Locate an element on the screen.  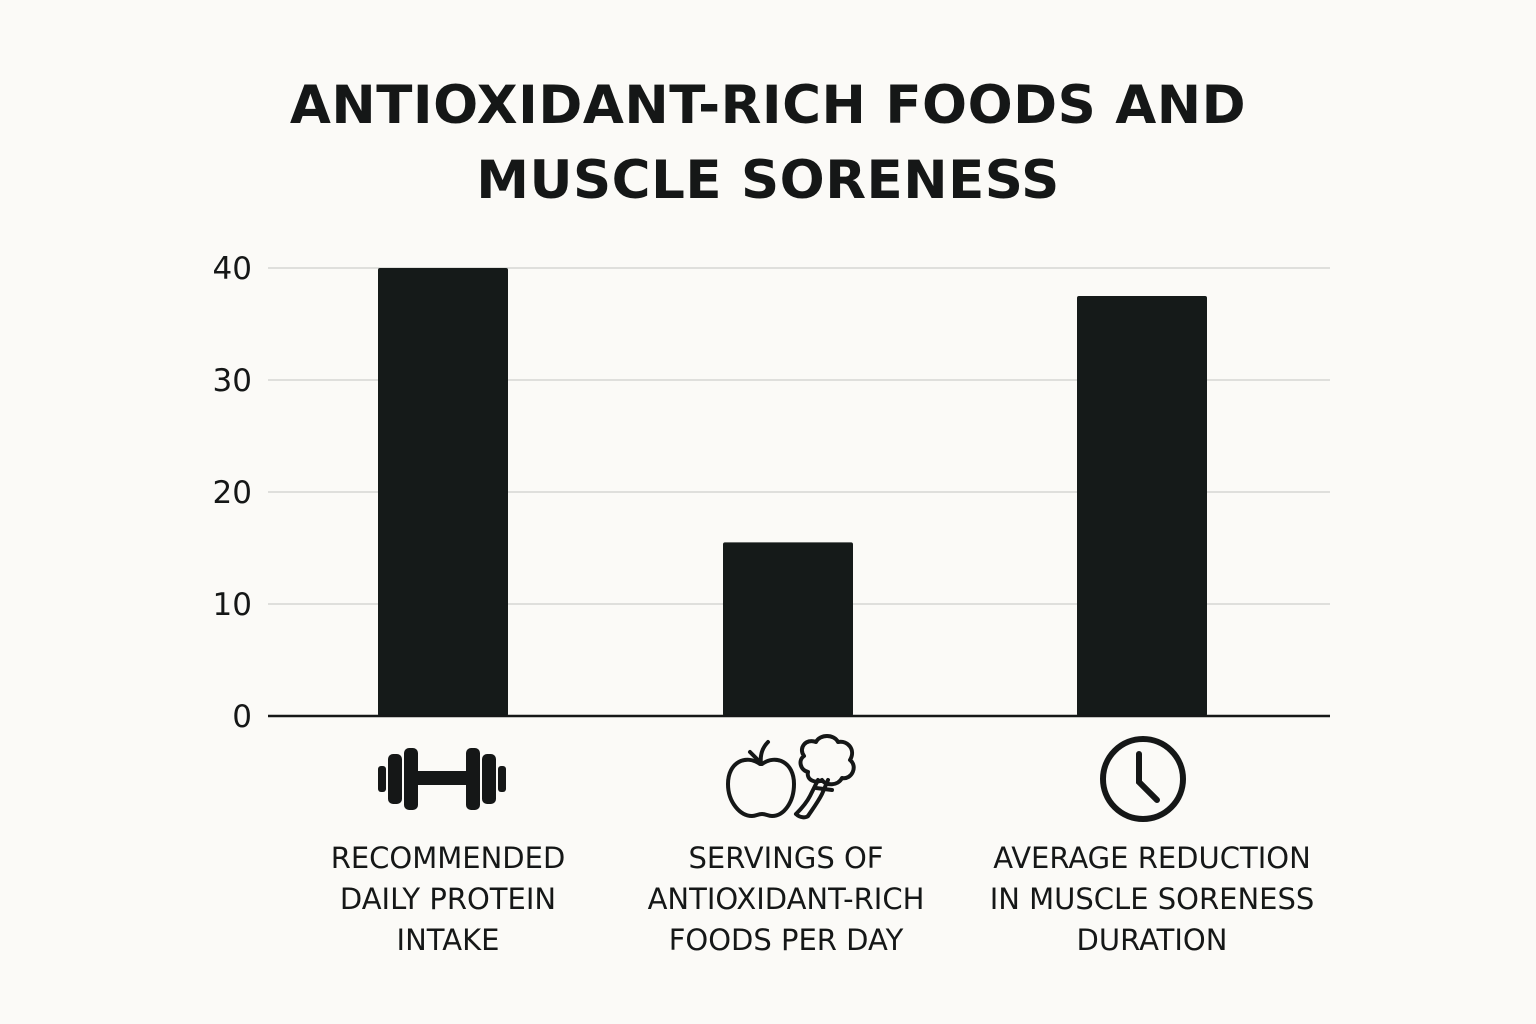
category-label-line: AVERAGE REDUCTION is located at coordinates (1152, 858).